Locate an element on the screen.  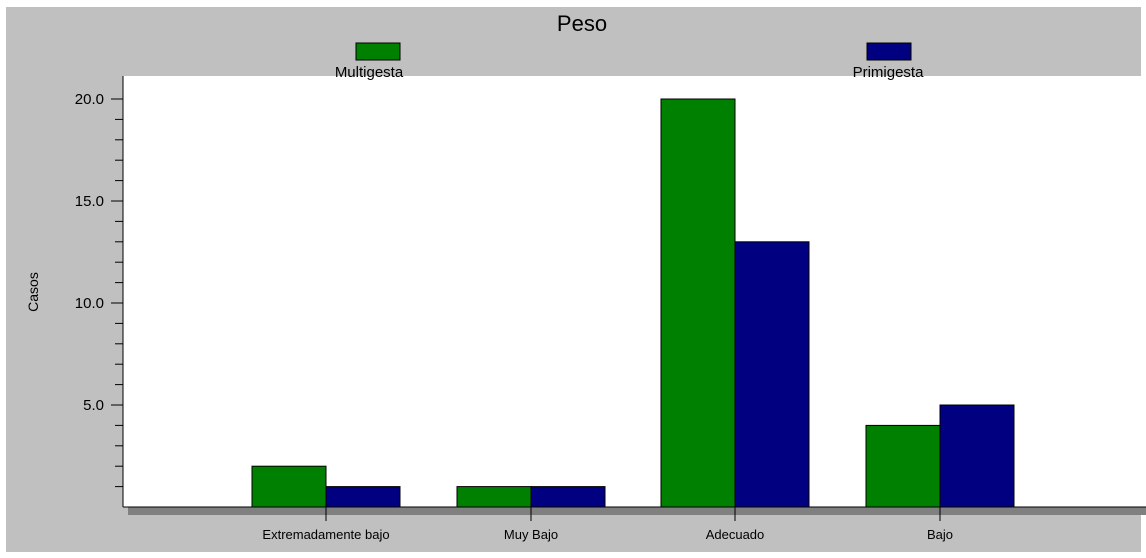
chart-title: Peso is located at coordinates (582, 23).